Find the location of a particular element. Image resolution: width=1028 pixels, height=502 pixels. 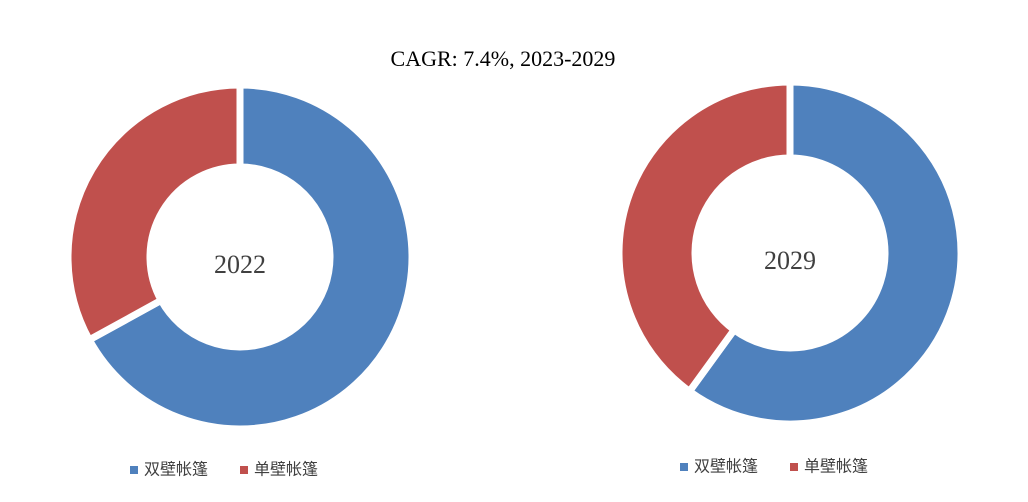

center-label: 2022 is located at coordinates (240, 264).